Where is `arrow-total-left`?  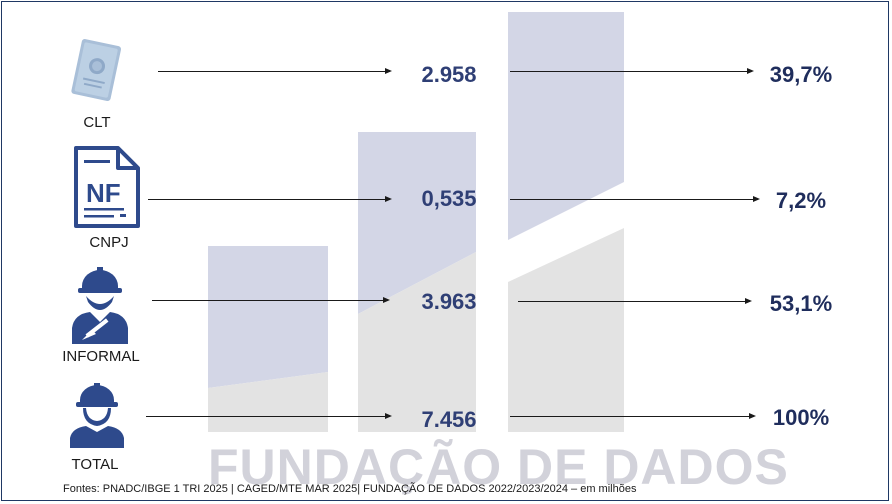 arrow-total-left is located at coordinates (269, 416).